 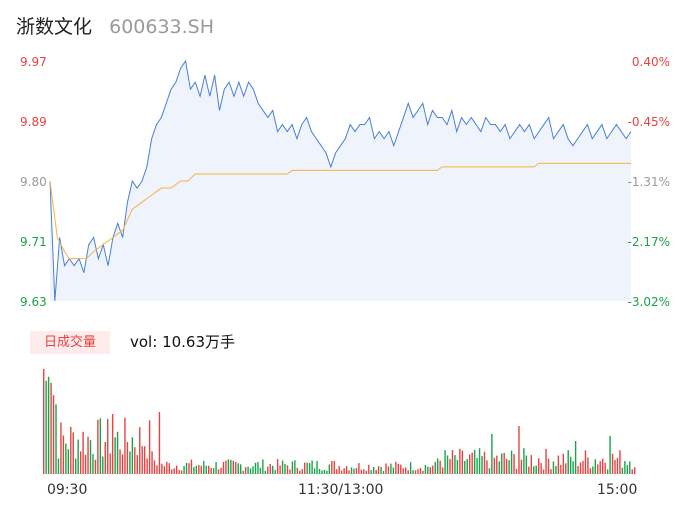 I want to click on stock-name: 浙数文化, so click(x=54, y=27).